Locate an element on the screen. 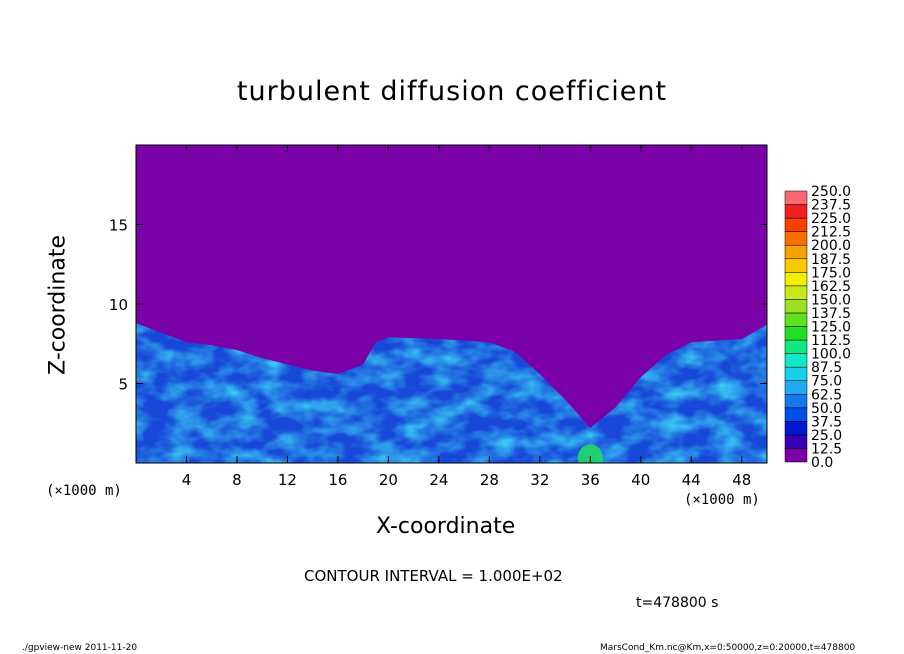 The height and width of the screenshot is (654, 904). x-tick-label: 20 is located at coordinates (388, 480).